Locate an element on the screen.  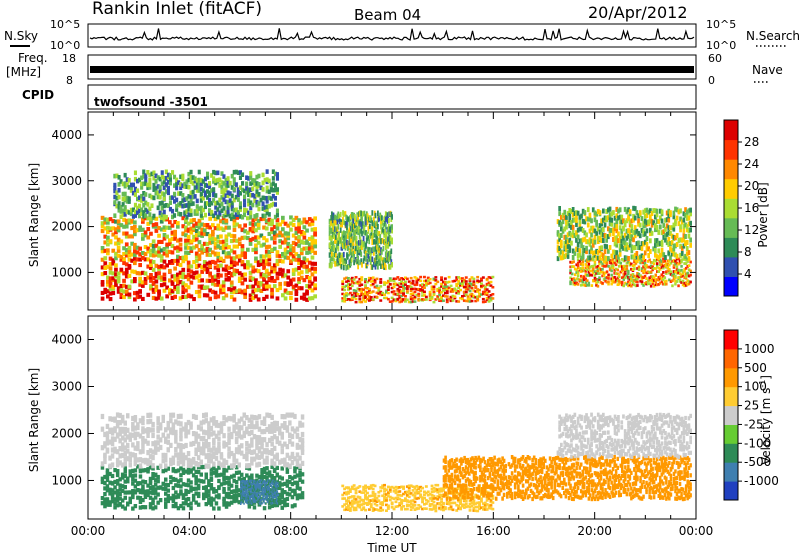
nsky-tick-bottom: 10^0 is located at coordinates (65, 45).